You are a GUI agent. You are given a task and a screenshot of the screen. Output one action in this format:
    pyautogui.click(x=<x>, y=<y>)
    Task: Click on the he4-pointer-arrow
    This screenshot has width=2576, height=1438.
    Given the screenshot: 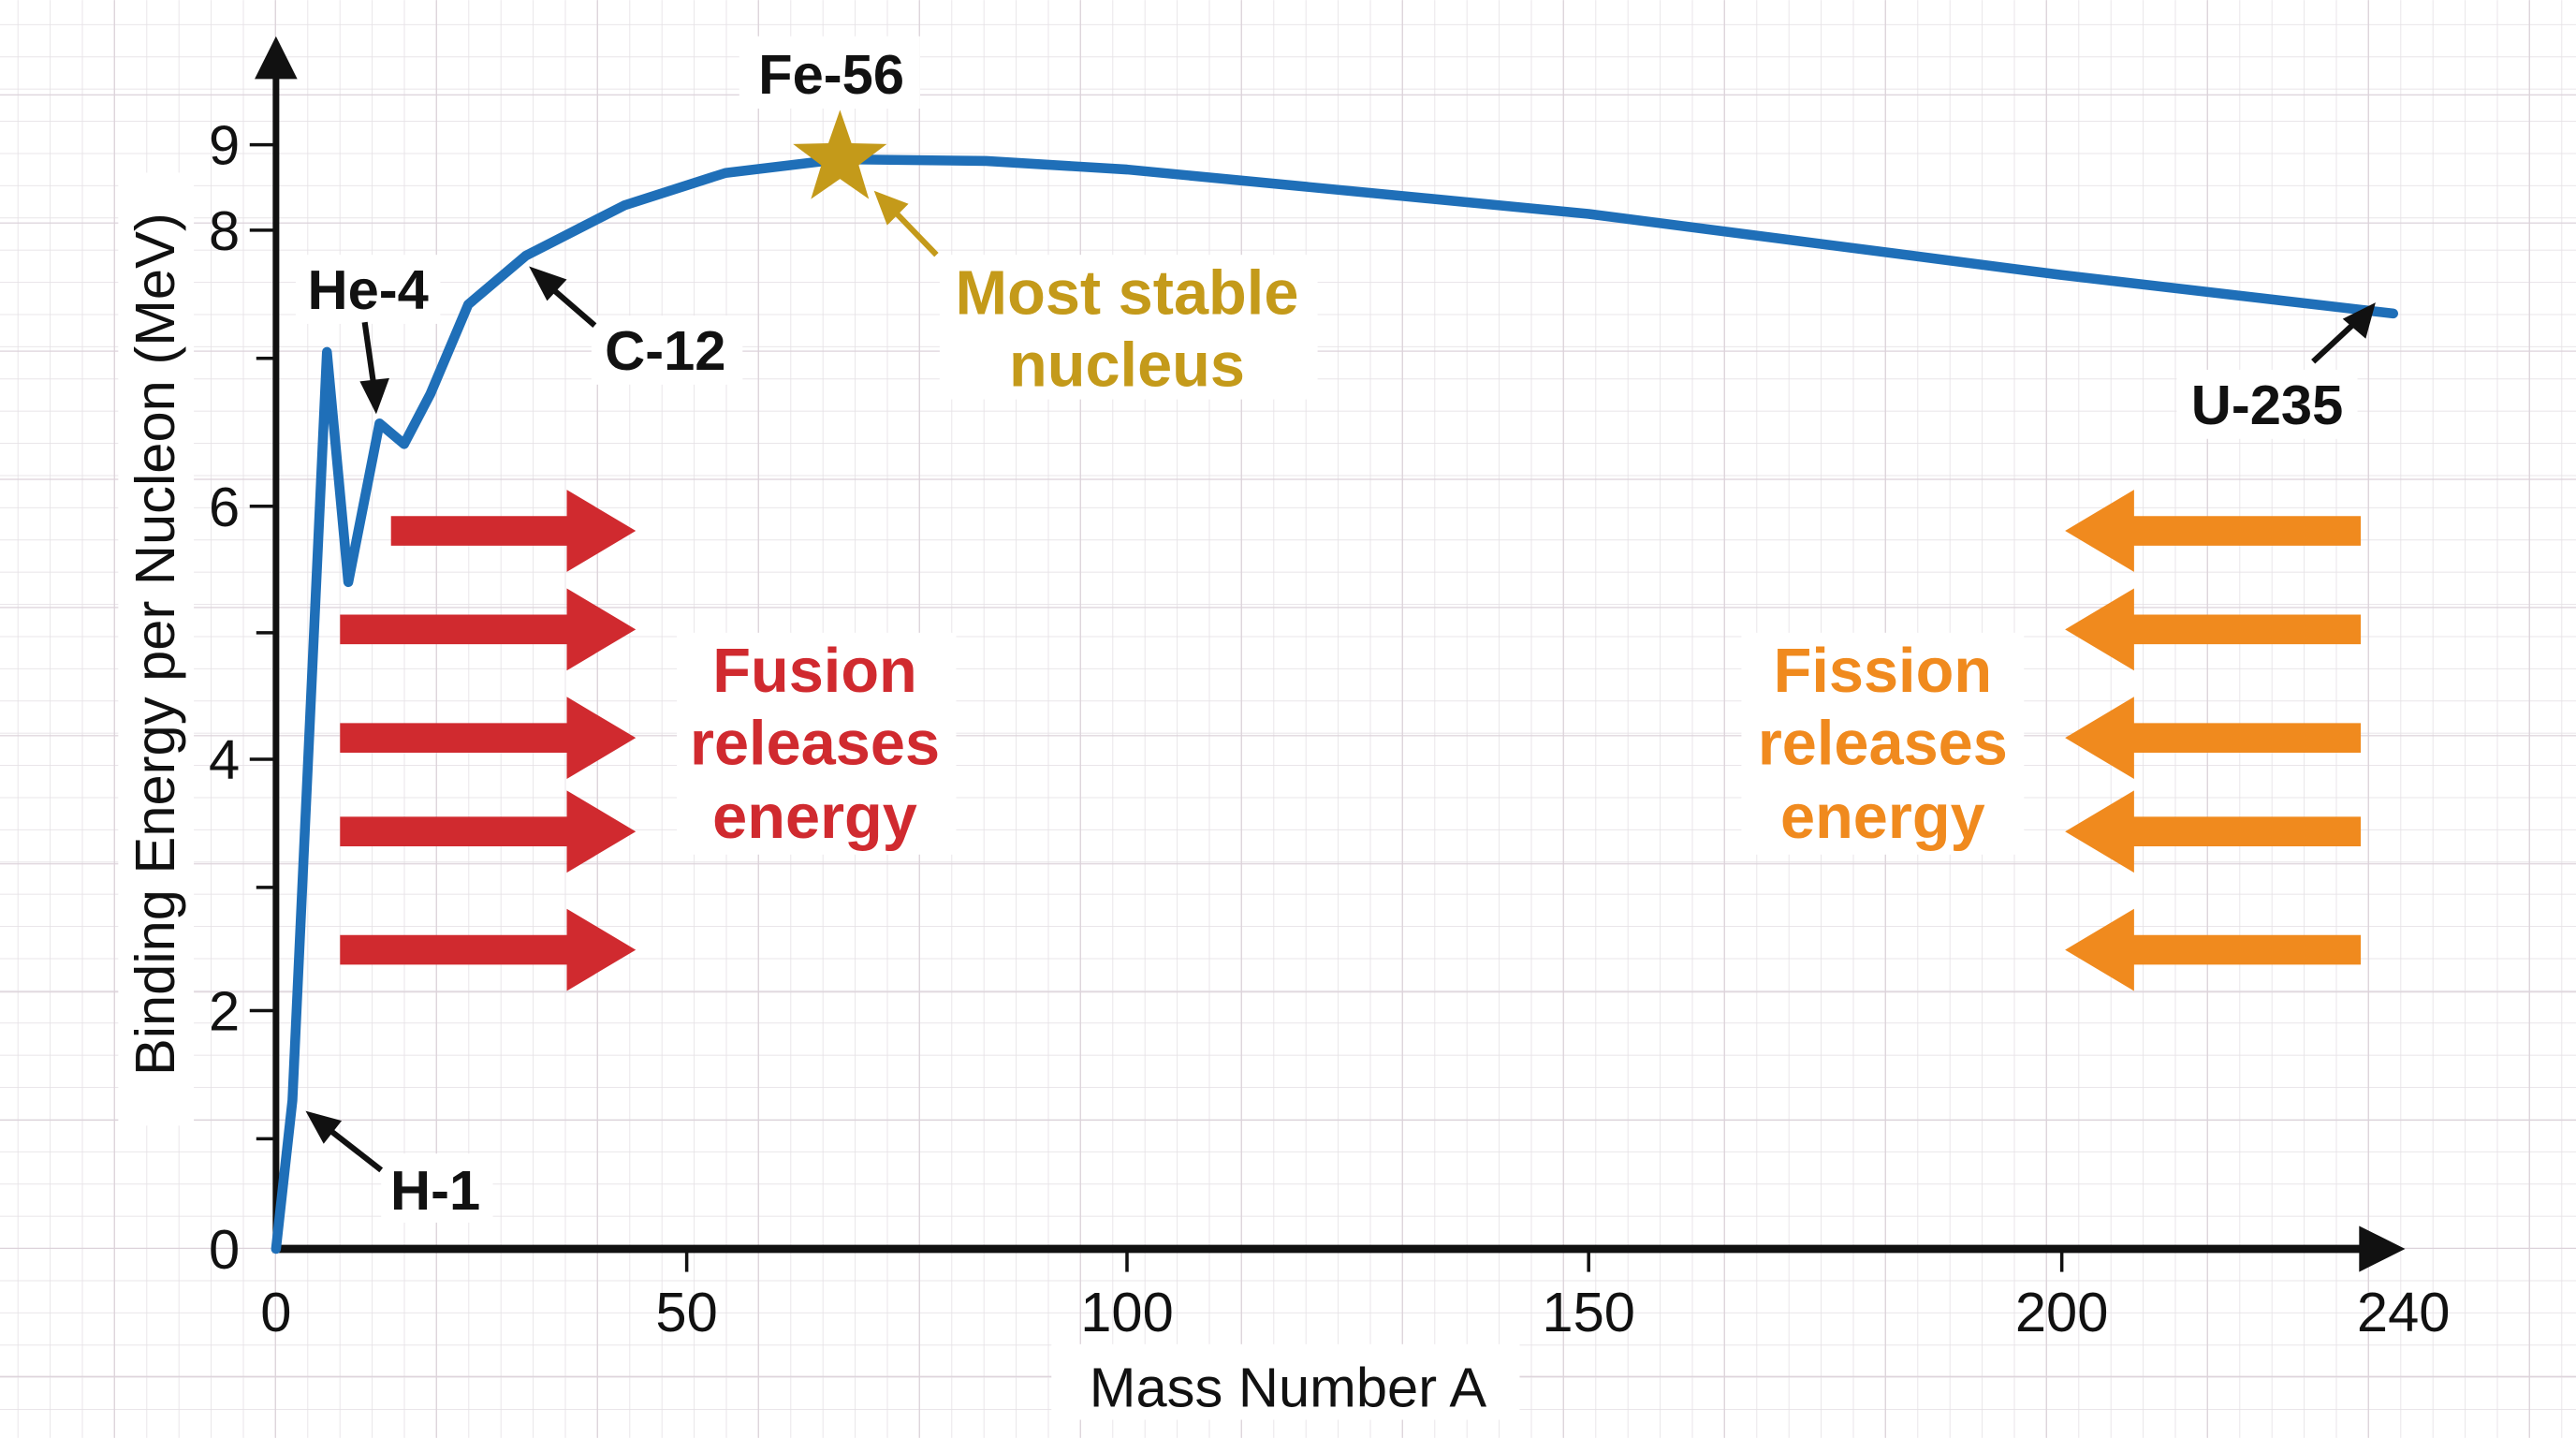 What is the action you would take?
    pyautogui.click(x=369, y=356)
    